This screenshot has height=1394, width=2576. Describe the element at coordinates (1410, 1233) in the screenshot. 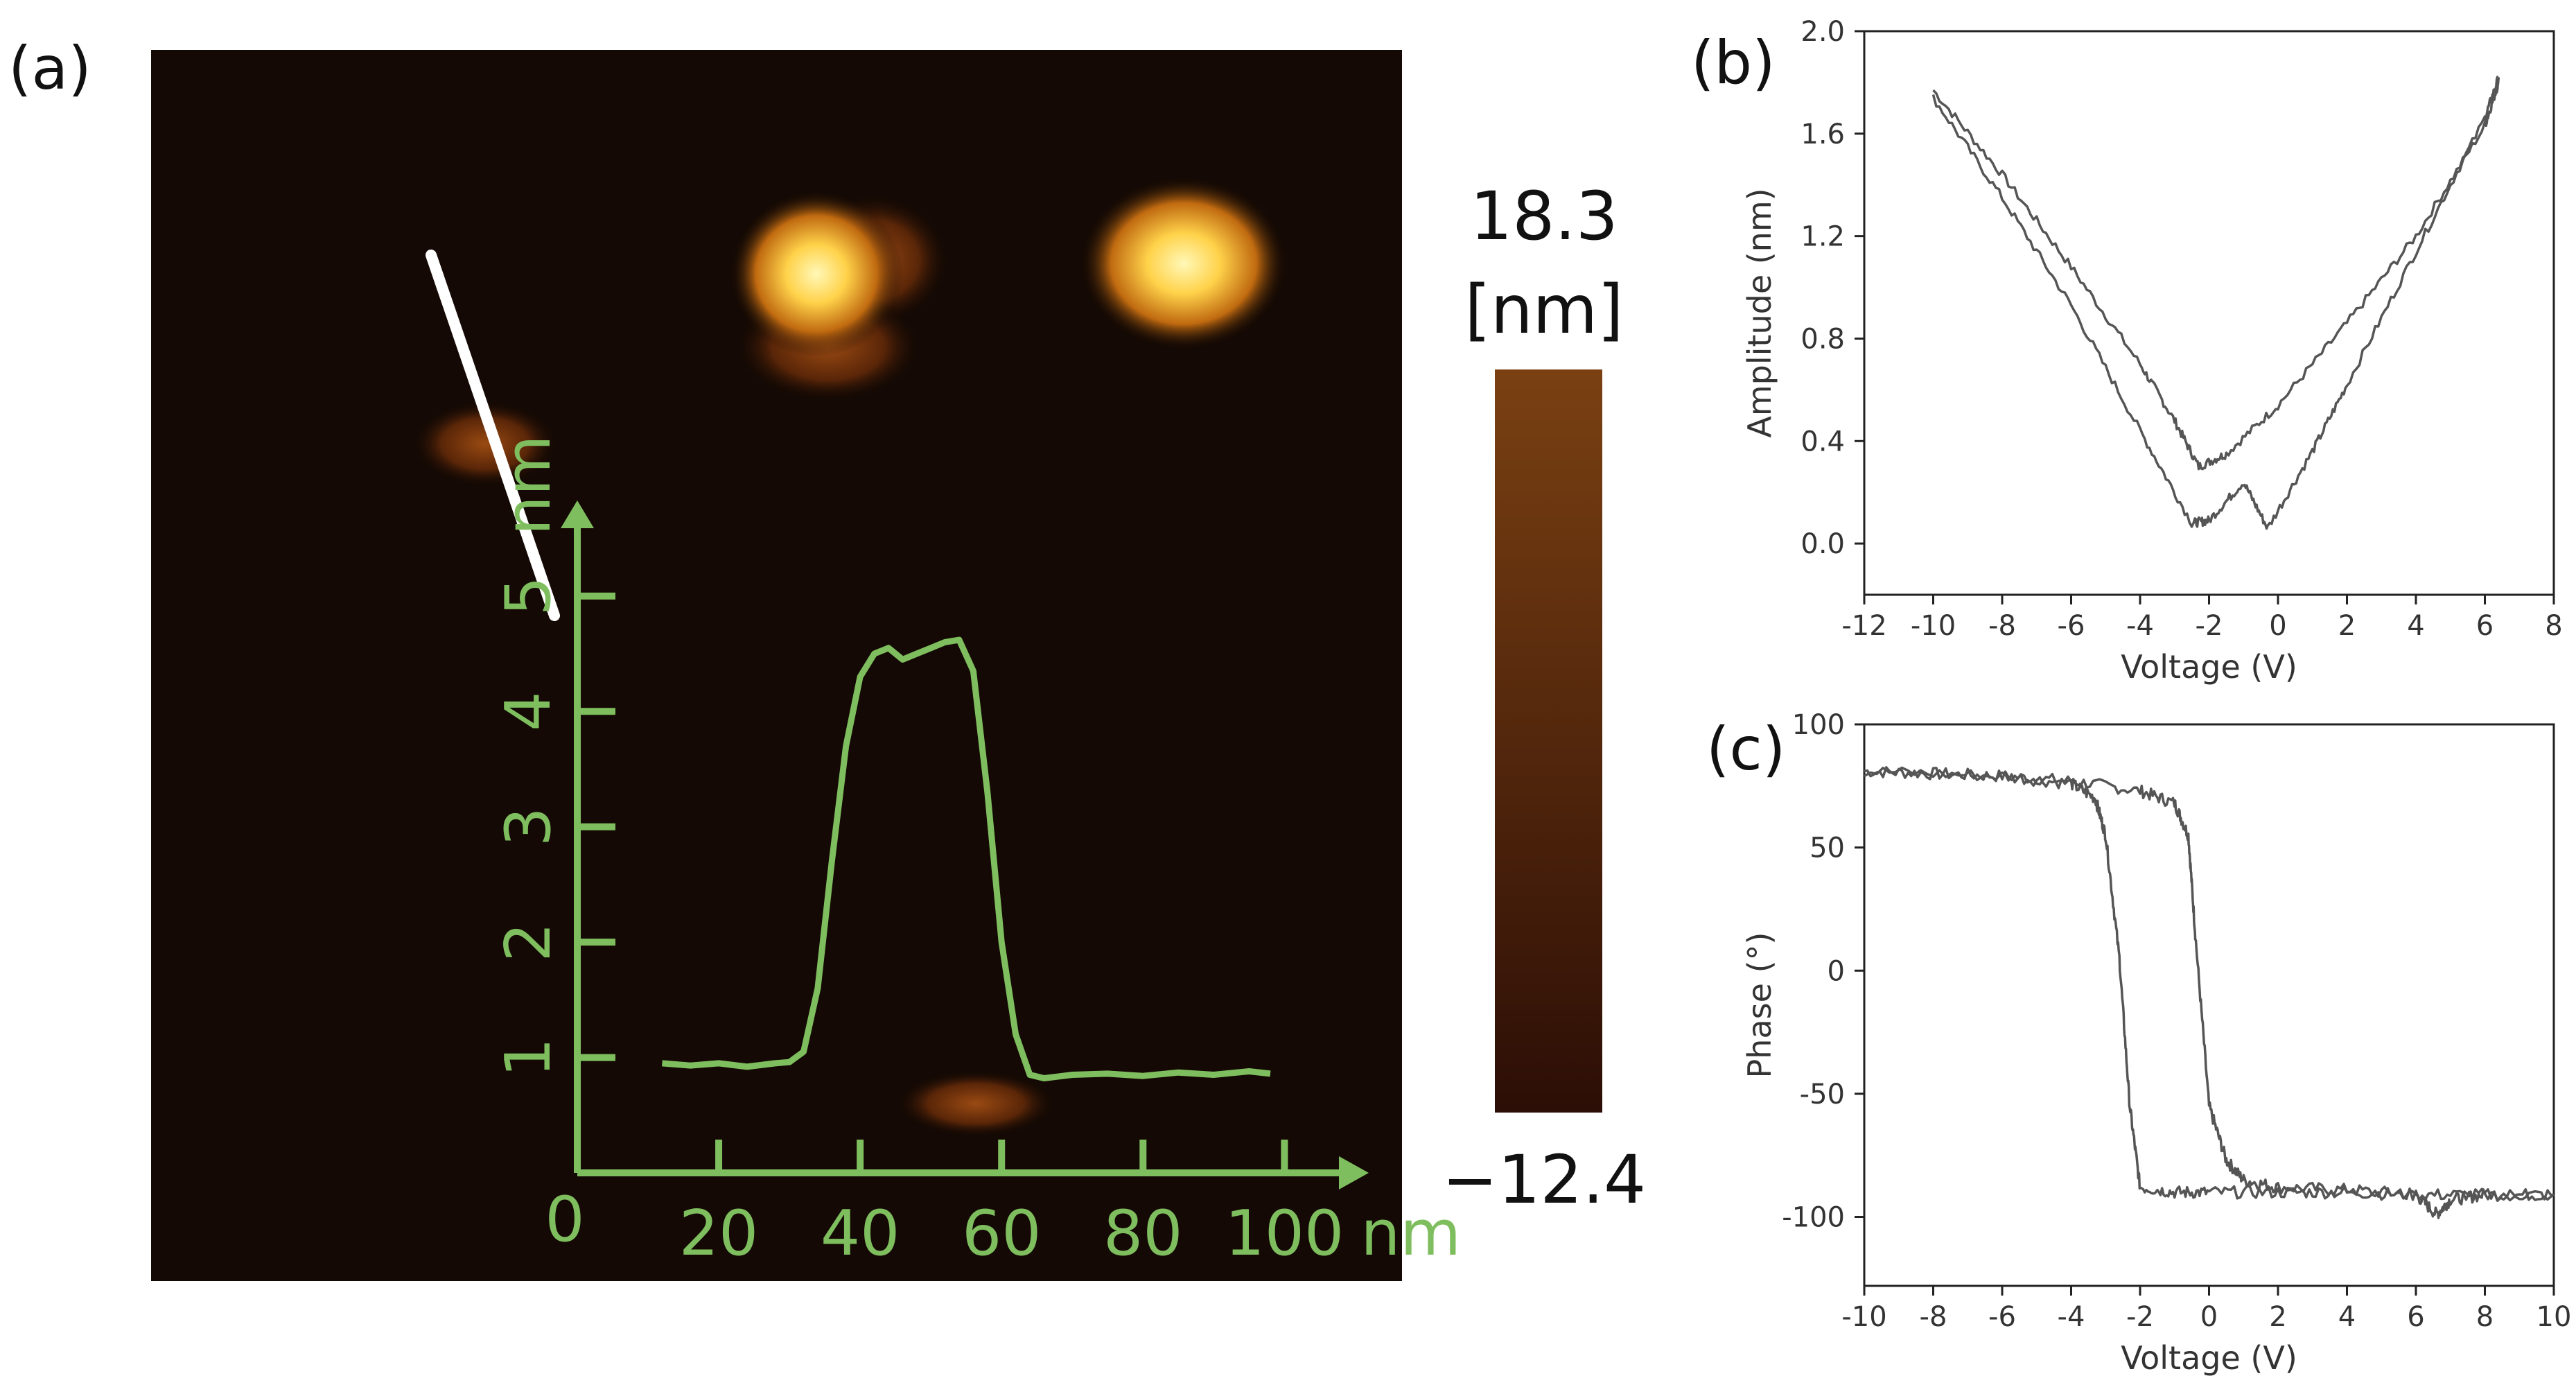

I see `inset-x-unit-label: nm` at that location.